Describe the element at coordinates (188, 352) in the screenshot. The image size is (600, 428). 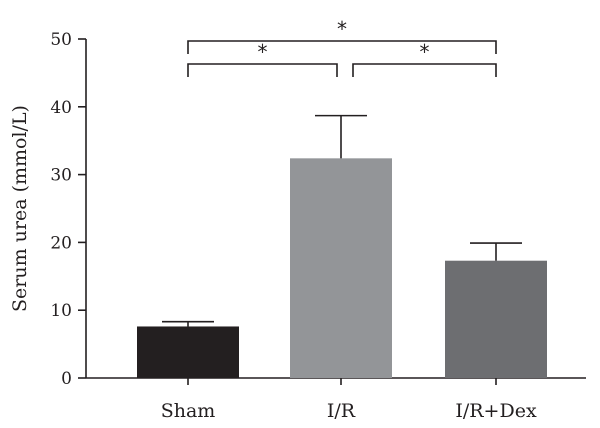
I see `bar-sham` at that location.